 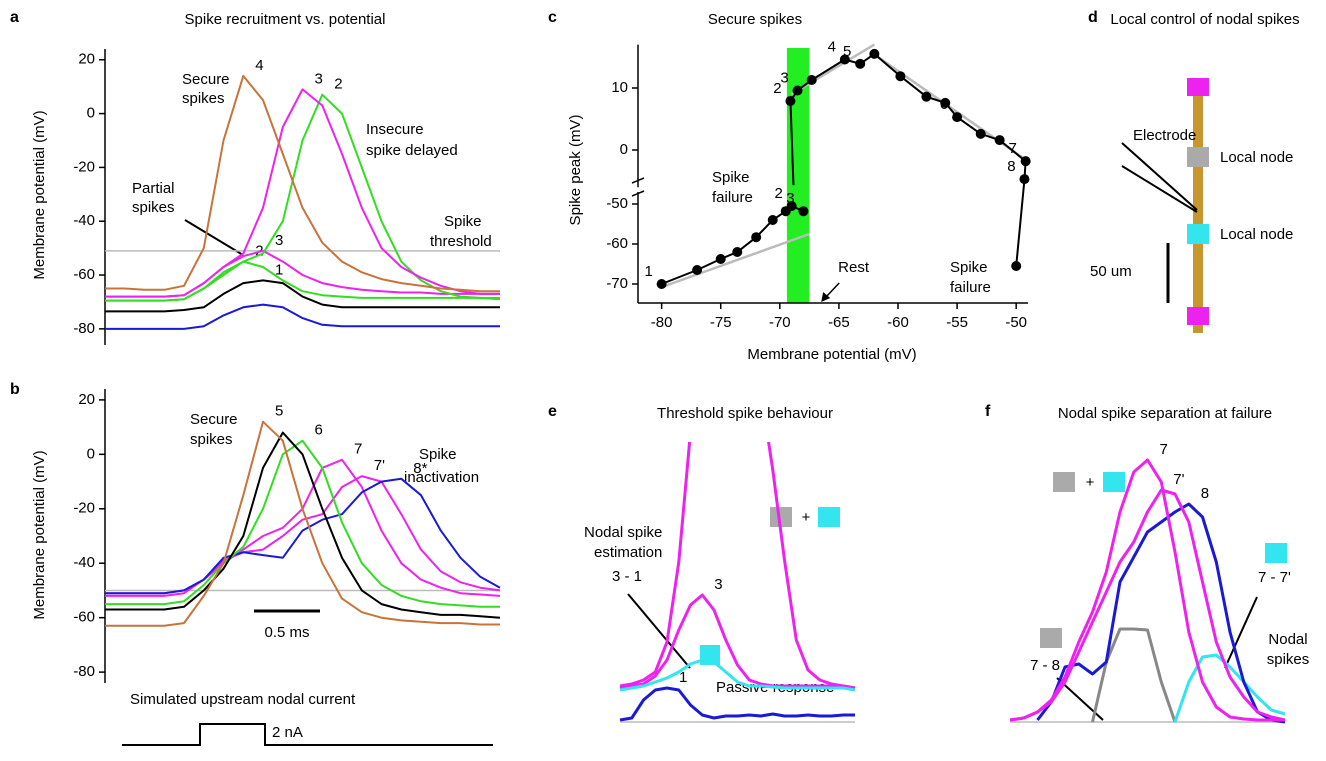 I want to click on point-label: 1, so click(x=648, y=271).